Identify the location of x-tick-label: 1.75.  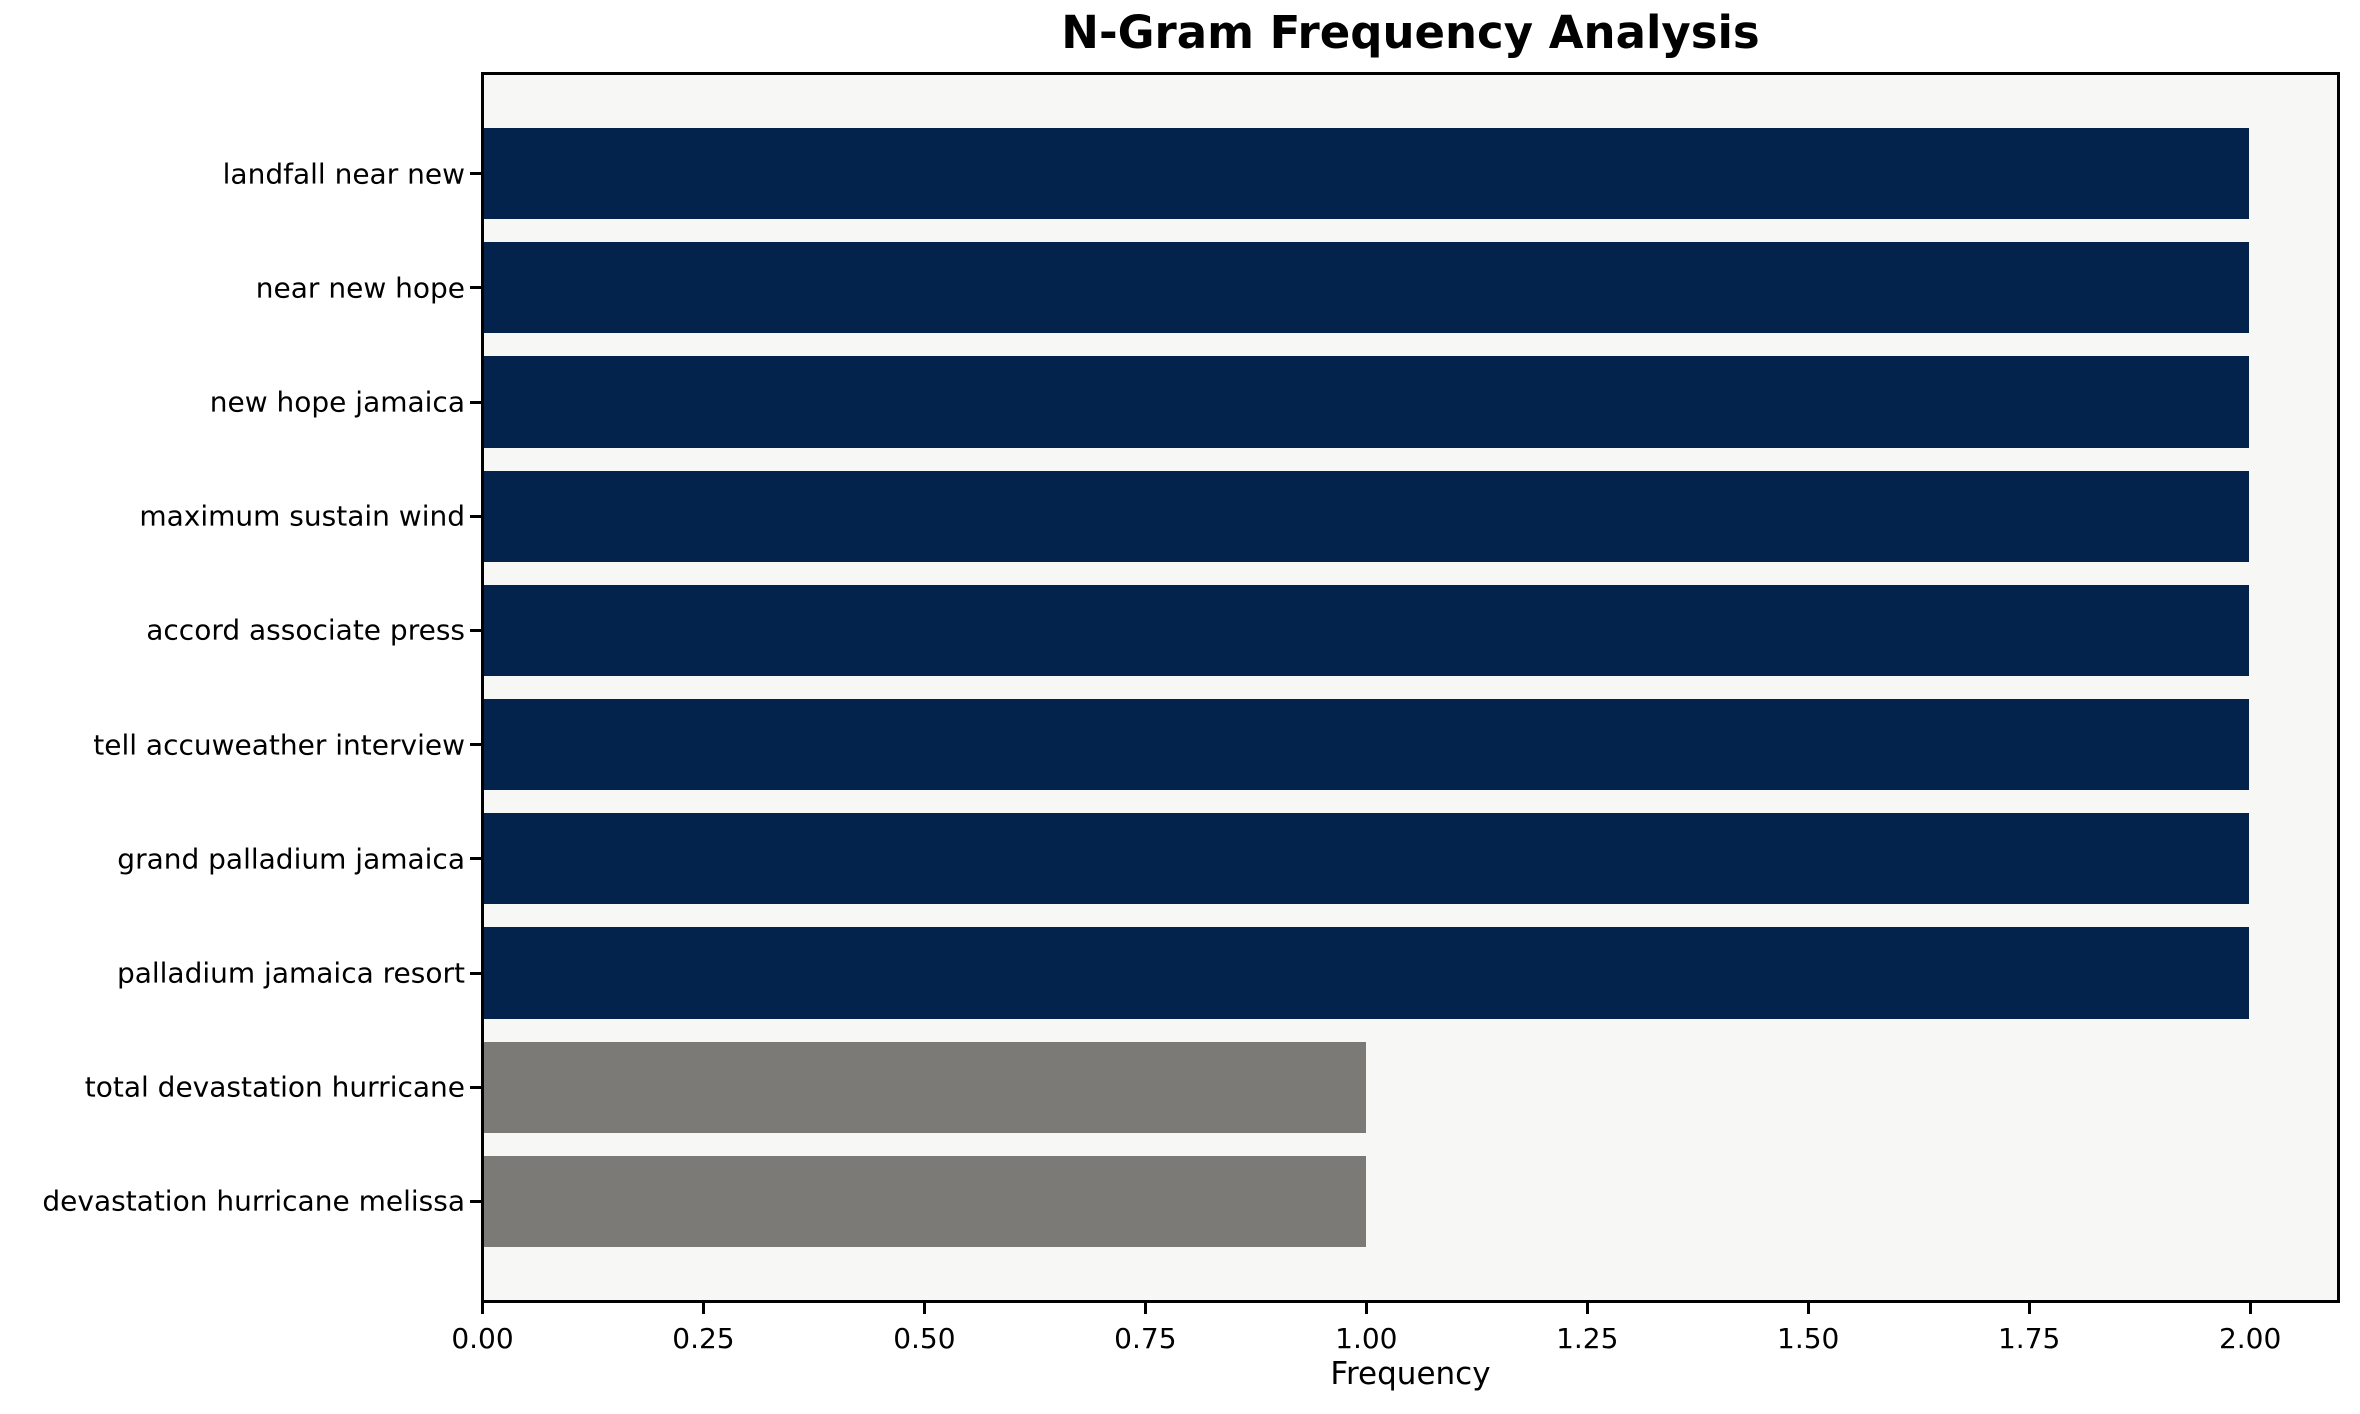
(2029, 1338).